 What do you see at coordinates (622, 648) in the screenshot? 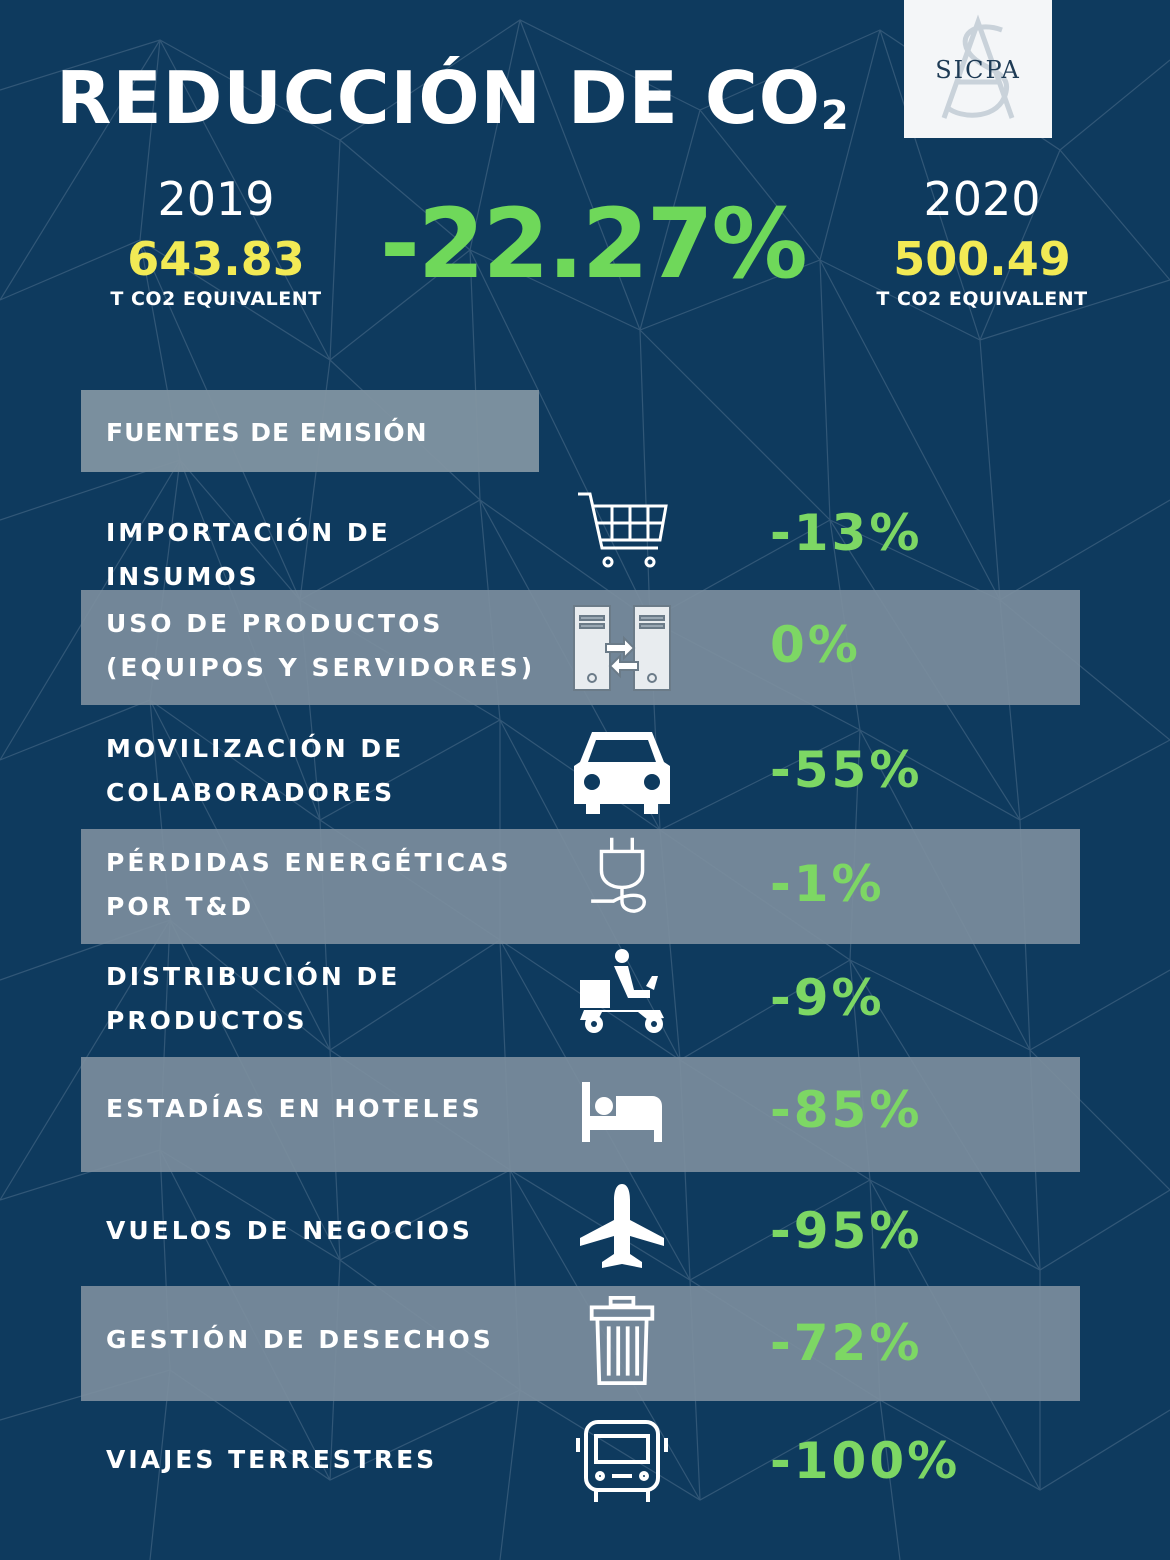
I see `servers-icon` at bounding box center [622, 648].